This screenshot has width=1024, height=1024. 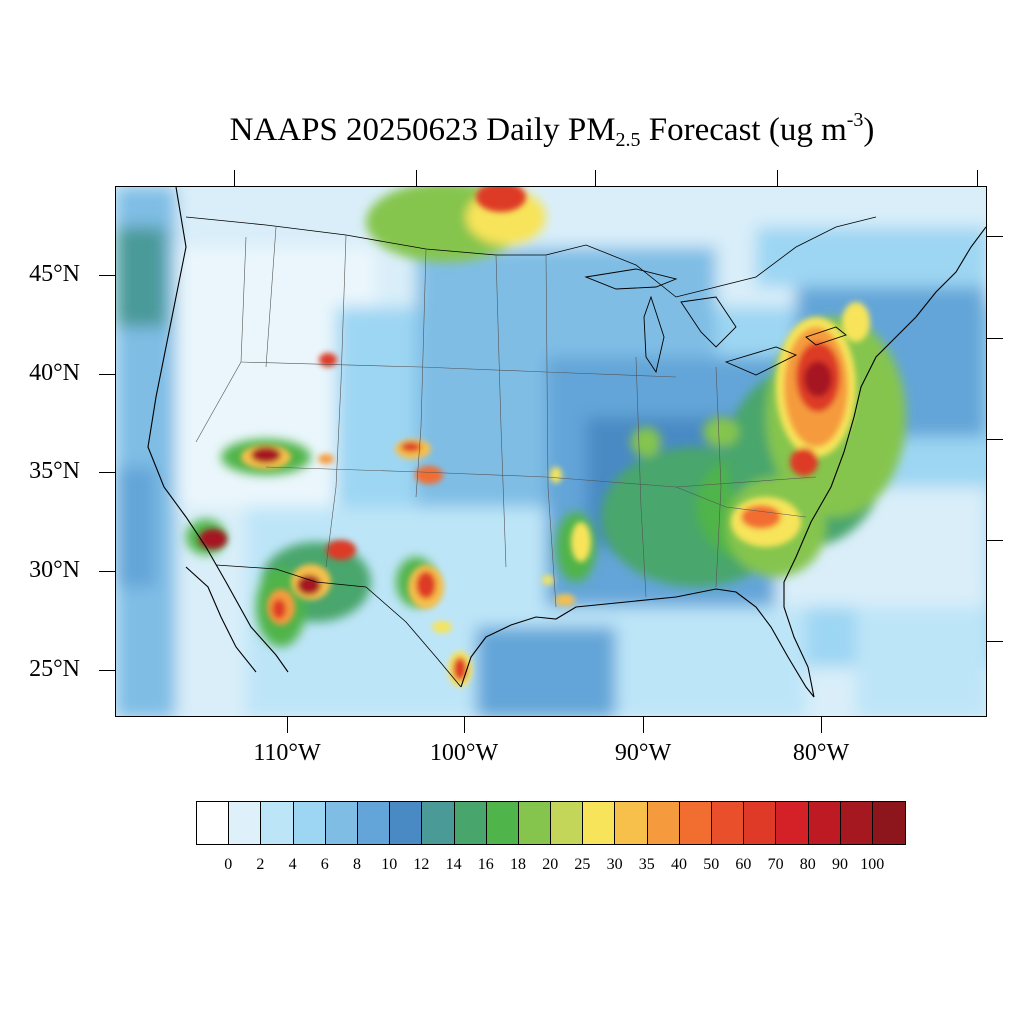 I want to click on colorbar-tick-label: 0, so click(x=228, y=864).